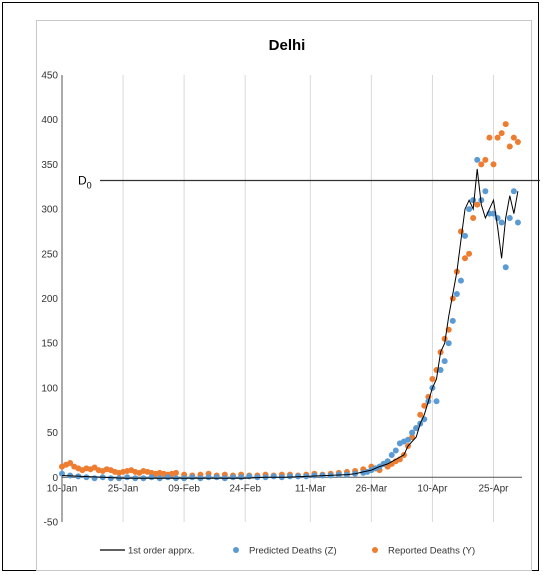  Describe the element at coordinates (493, 488) in the screenshot. I see `x-tick-label: 25-Apr` at that location.